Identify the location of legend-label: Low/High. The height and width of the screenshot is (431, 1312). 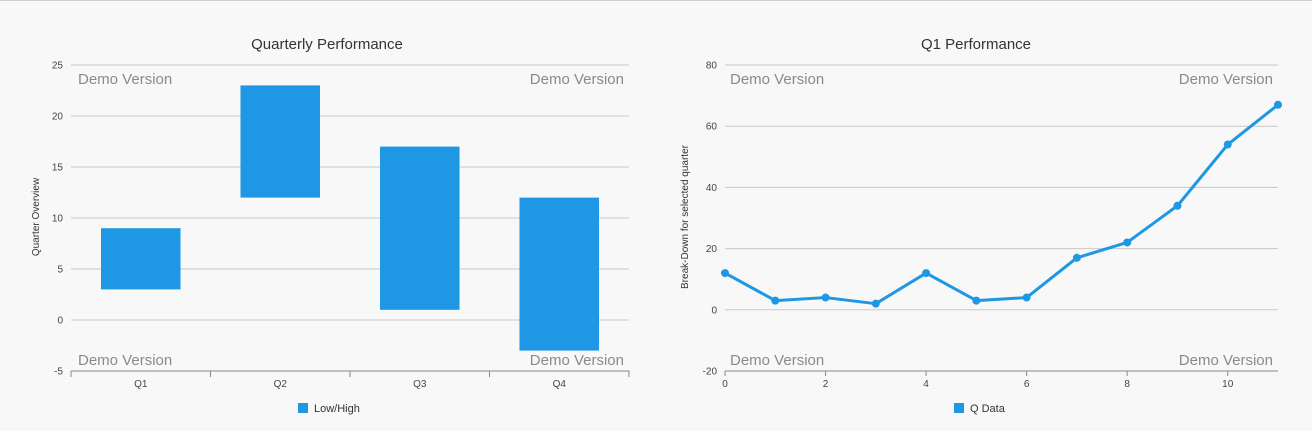
(337, 409).